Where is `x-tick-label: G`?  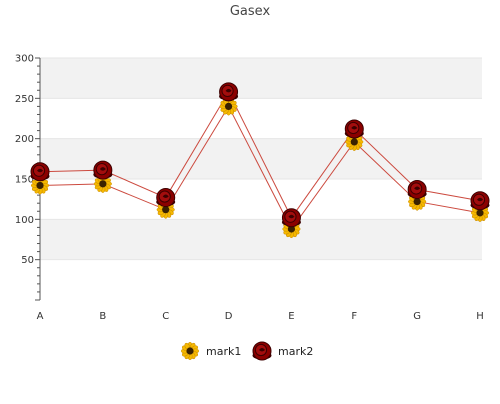
x-tick-label: G is located at coordinates (417, 316).